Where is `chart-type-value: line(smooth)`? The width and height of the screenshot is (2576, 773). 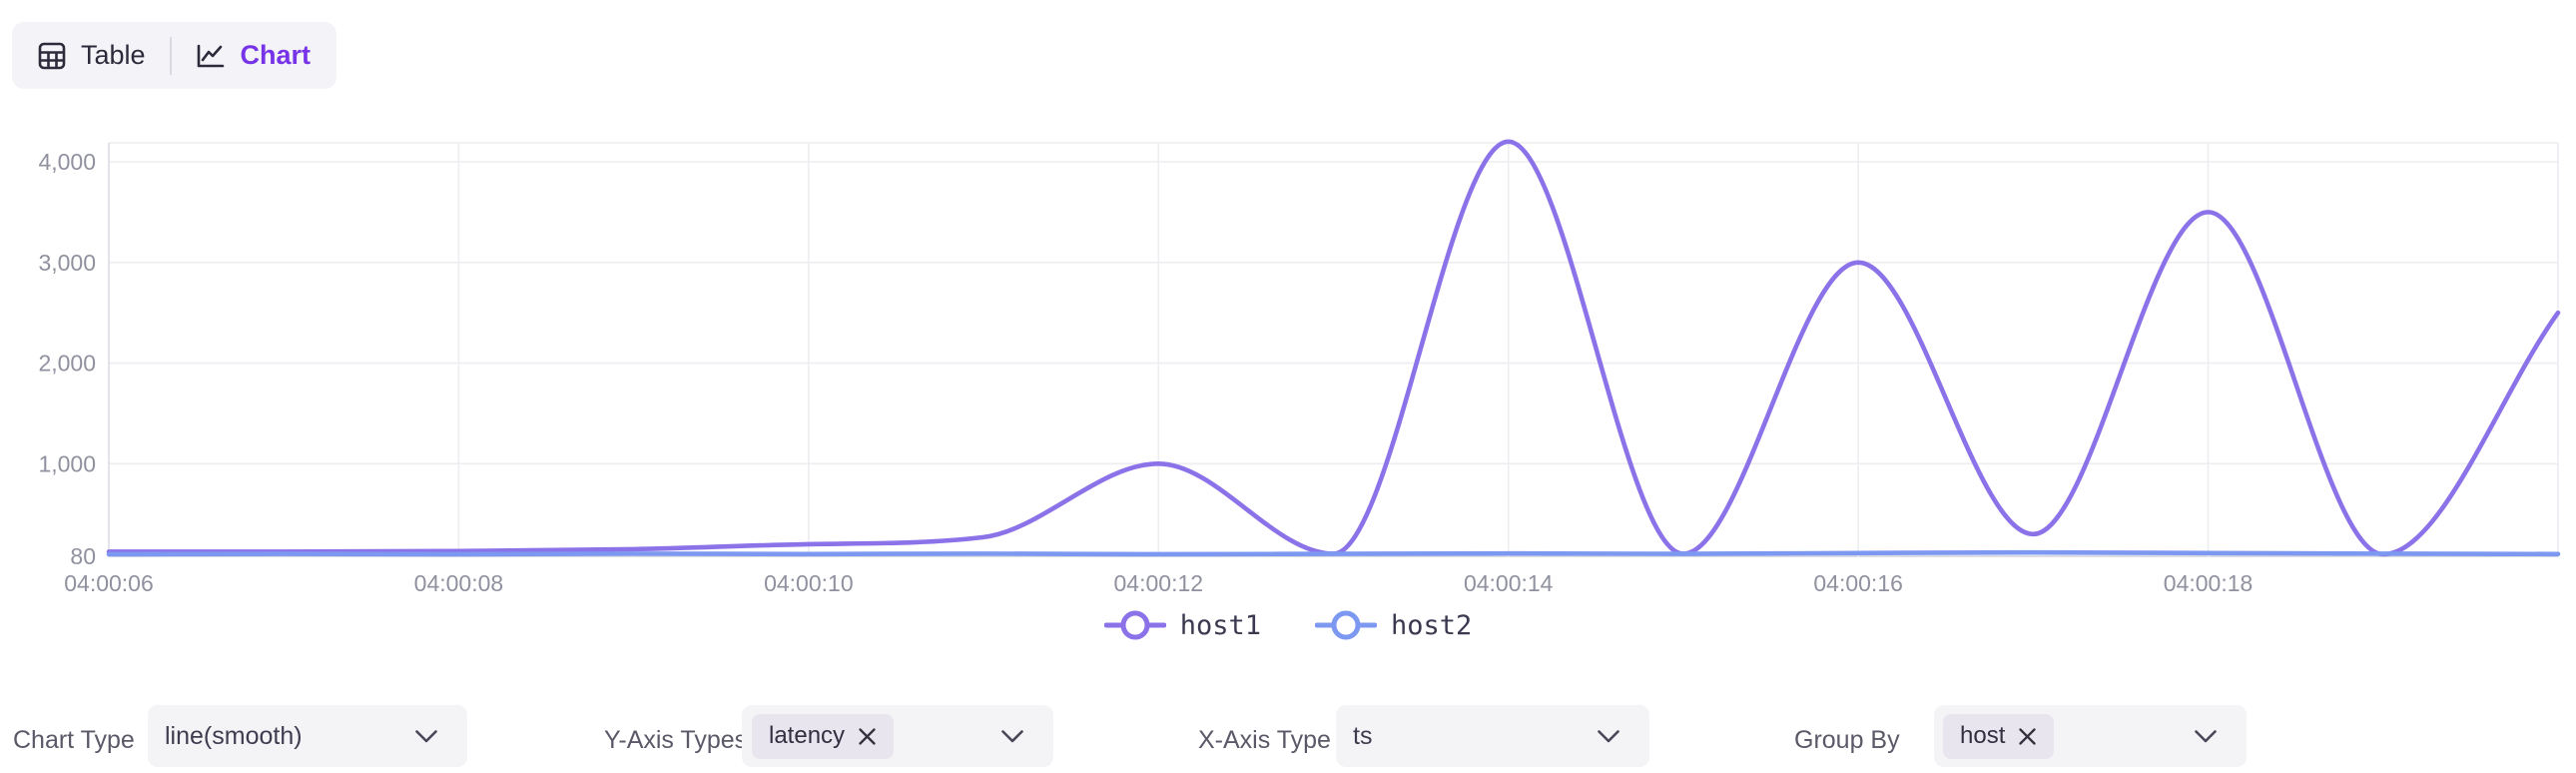
chart-type-value: line(smooth) is located at coordinates (234, 735).